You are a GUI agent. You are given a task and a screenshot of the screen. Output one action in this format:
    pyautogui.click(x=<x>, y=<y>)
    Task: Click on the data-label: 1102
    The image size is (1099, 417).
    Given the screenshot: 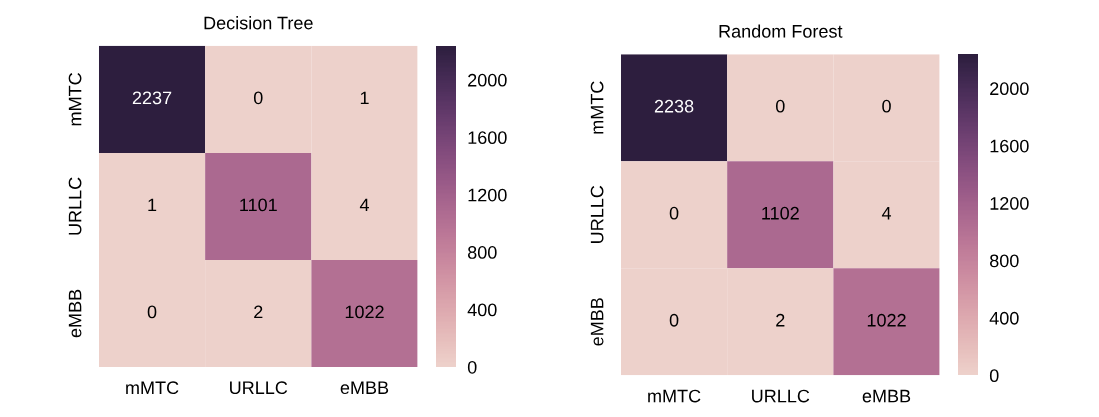 What is the action you would take?
    pyautogui.click(x=780, y=213)
    